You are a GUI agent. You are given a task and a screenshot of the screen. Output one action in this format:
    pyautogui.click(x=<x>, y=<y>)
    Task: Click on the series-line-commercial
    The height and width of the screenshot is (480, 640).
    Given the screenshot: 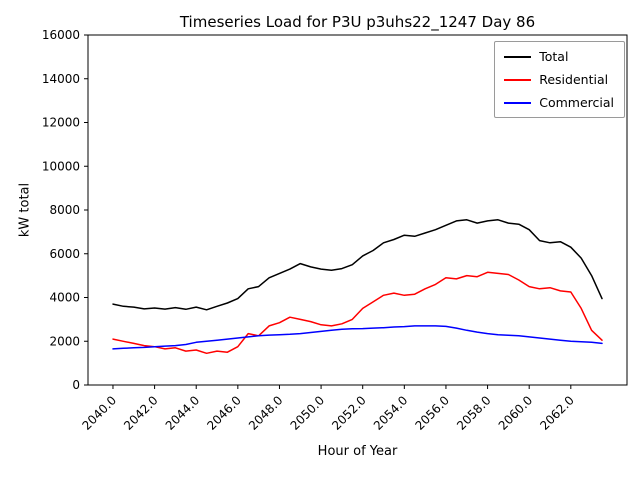 What is the action you would take?
    pyautogui.click(x=357, y=337)
    